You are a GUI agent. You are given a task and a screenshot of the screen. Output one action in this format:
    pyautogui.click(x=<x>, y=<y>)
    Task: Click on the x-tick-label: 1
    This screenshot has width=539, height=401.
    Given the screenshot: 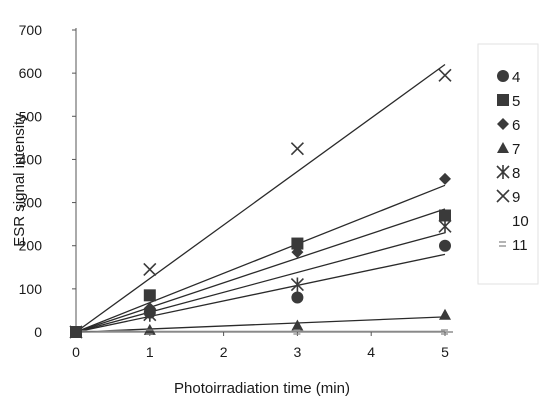 What is the action you would take?
    pyautogui.click(x=150, y=352)
    